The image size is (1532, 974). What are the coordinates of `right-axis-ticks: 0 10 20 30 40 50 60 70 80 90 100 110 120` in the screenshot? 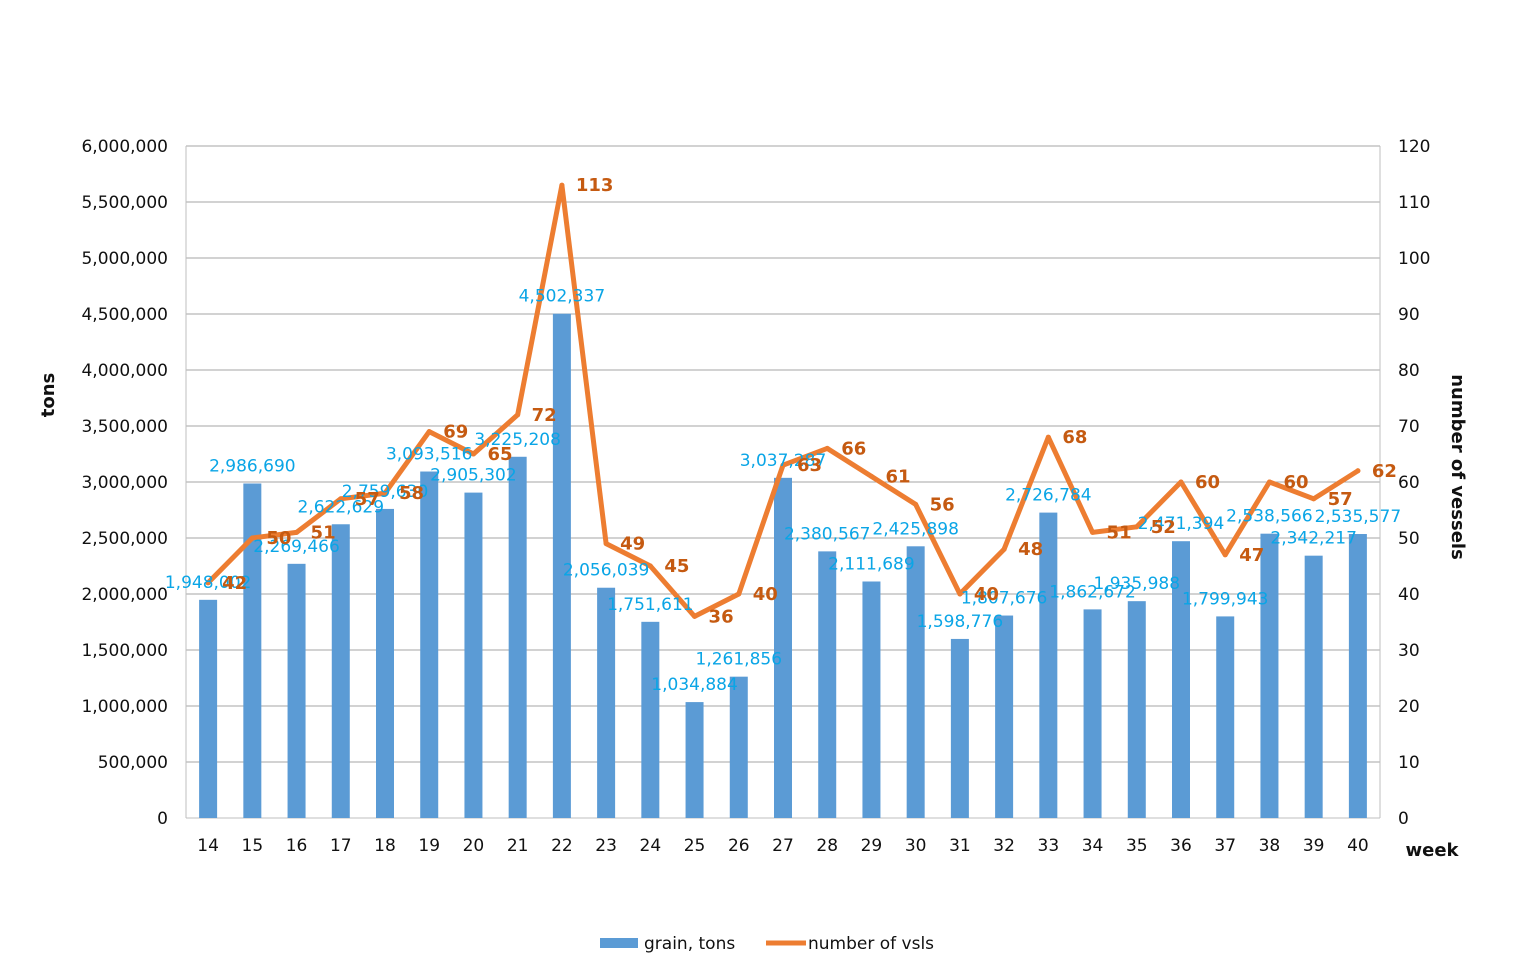 It's located at (1414, 483).